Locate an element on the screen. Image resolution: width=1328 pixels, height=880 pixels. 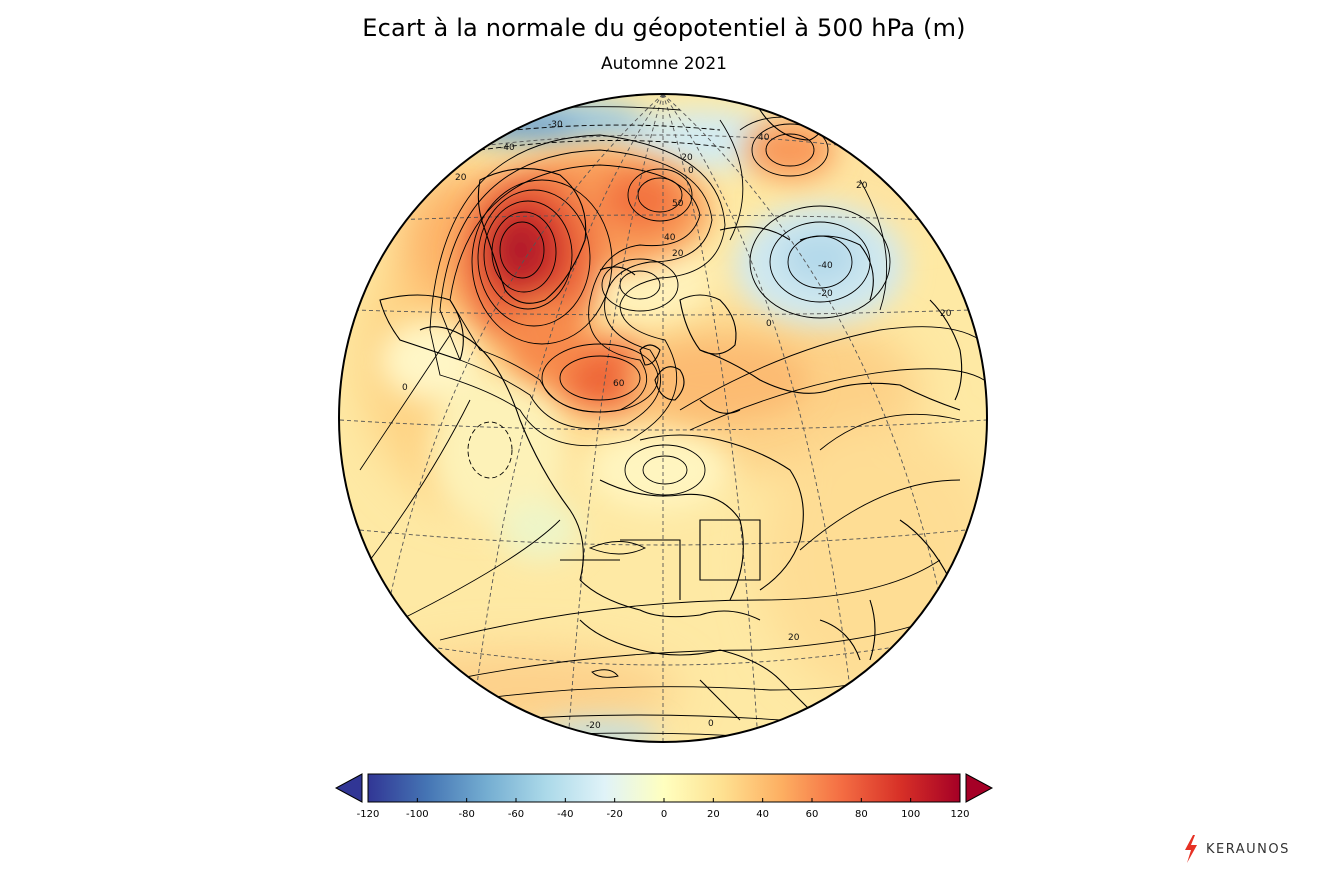
colorbar-tick-label: 40 is located at coordinates (762, 814).